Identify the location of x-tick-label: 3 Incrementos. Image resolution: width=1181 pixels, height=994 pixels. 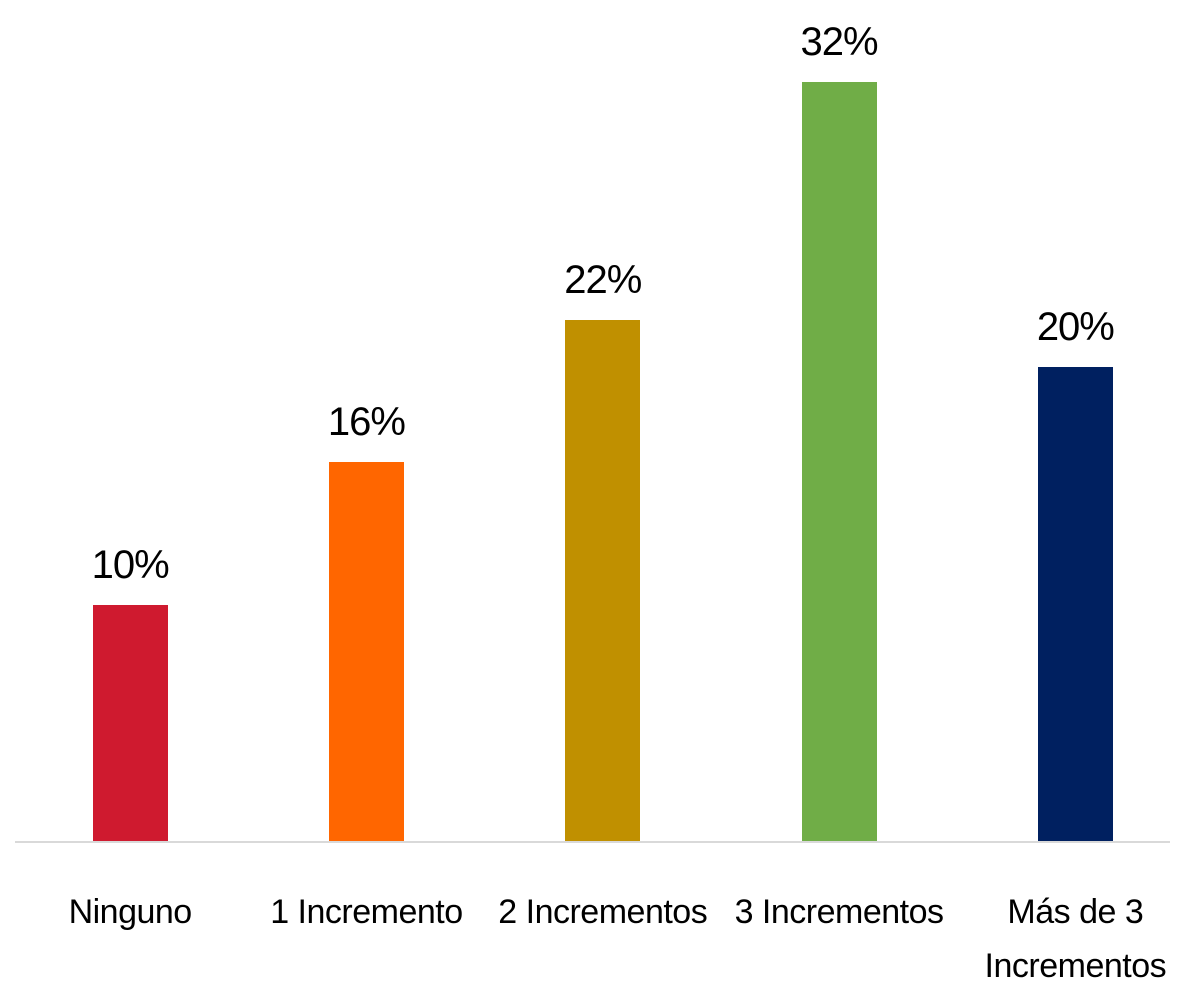
(839, 912).